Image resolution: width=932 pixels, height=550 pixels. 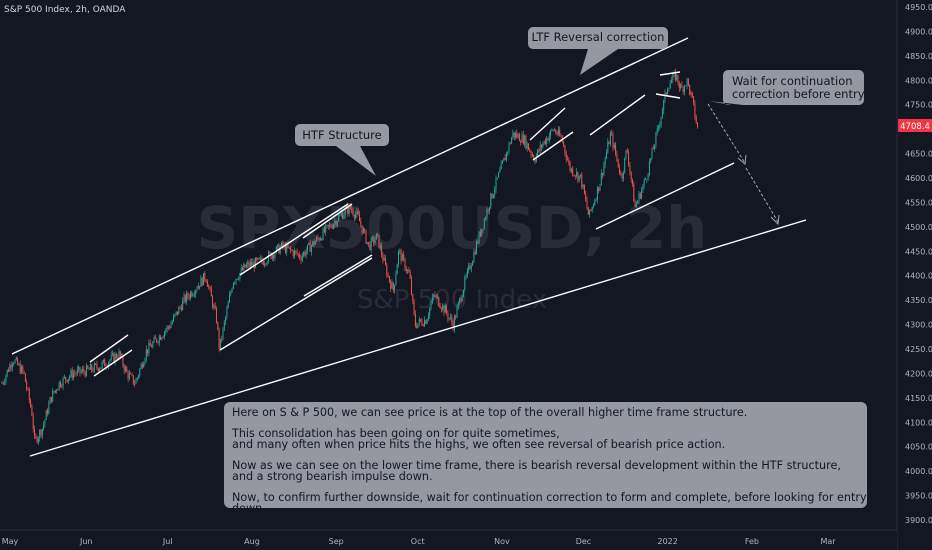 What do you see at coordinates (914, 275) in the screenshot?
I see `price-axis` at bounding box center [914, 275].